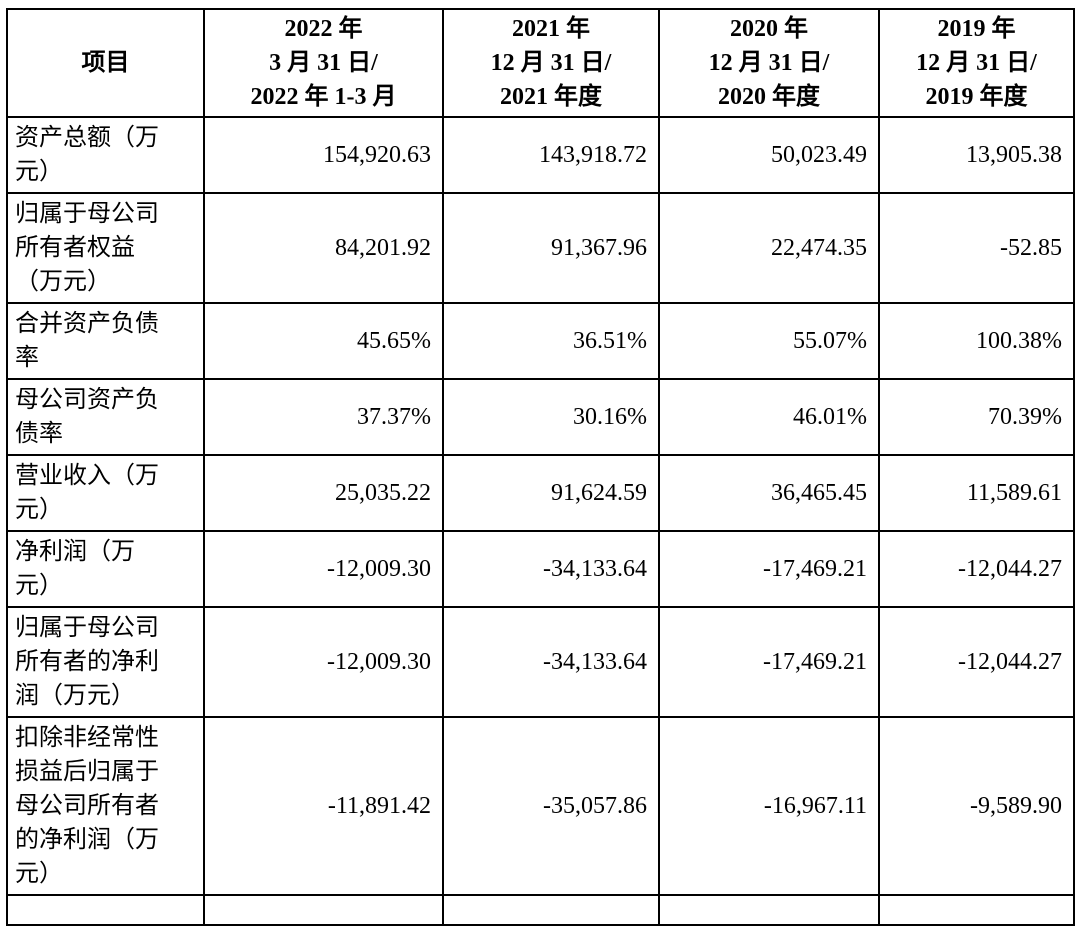  Describe the element at coordinates (105, 662) in the screenshot. I see `row-label: 归属于母公司 所有者的净利 润（万元）` at that location.